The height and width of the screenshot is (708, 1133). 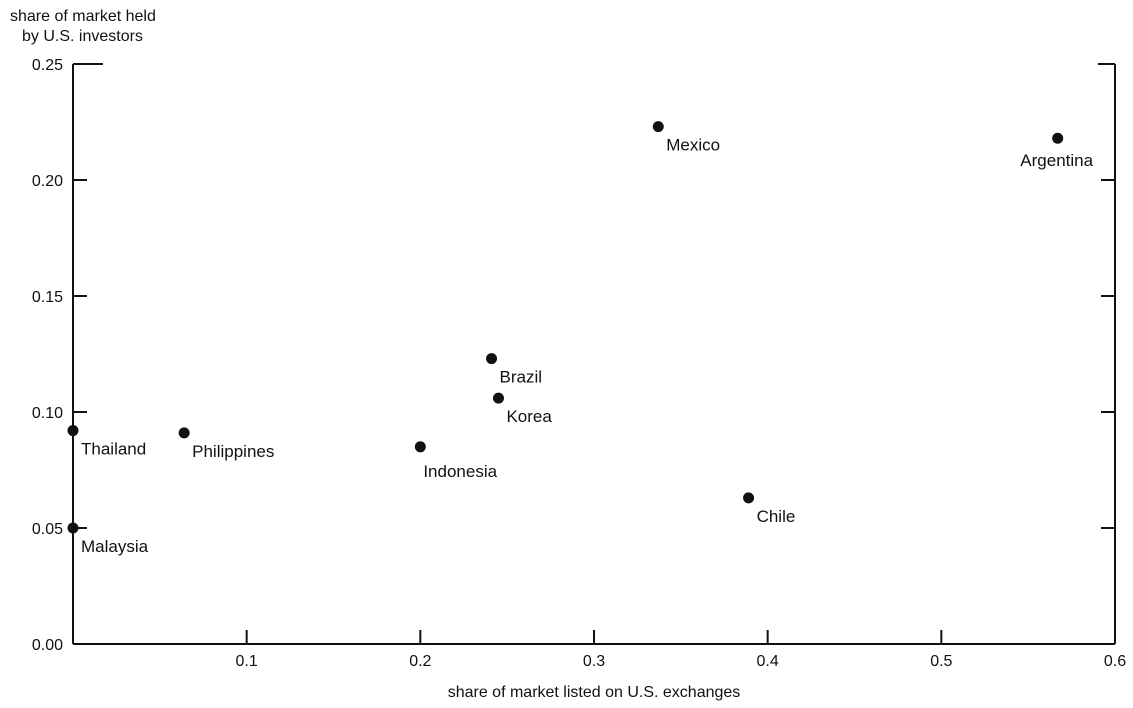 What do you see at coordinates (115, 546) in the screenshot?
I see `point-label-malaysia: Malaysia` at bounding box center [115, 546].